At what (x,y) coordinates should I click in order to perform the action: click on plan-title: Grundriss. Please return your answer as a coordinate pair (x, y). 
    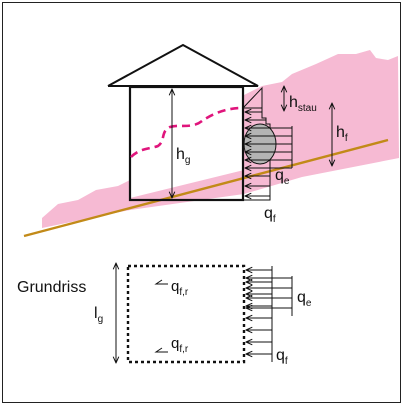
    Looking at the image, I should click on (51, 287).